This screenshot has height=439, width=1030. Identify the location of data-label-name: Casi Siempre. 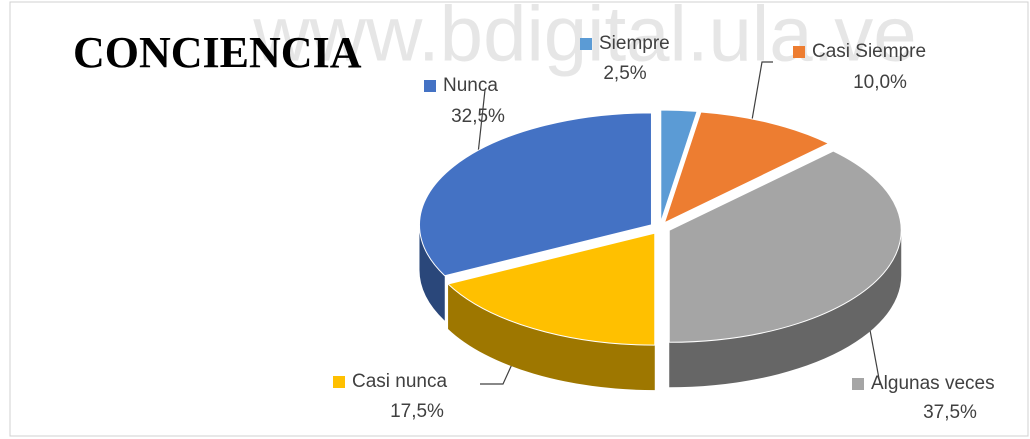
(869, 51).